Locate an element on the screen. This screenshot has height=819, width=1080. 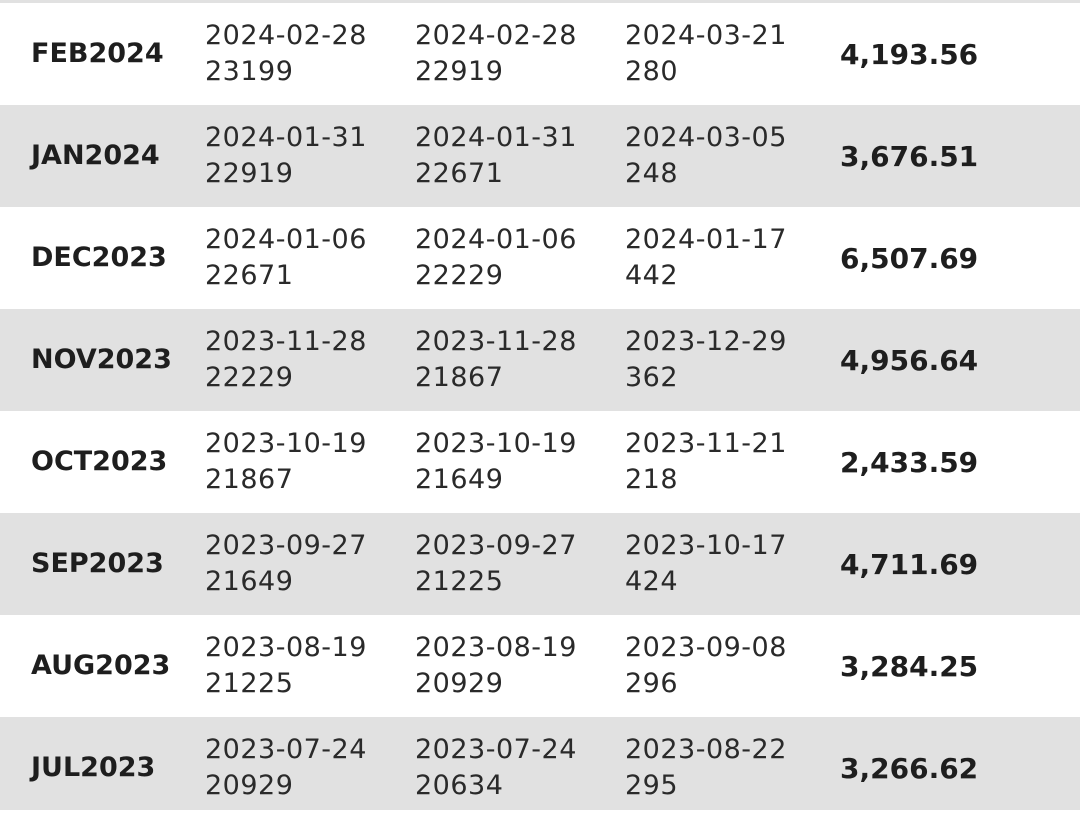
month-cell: FEB2024 is located at coordinates (97, 54).